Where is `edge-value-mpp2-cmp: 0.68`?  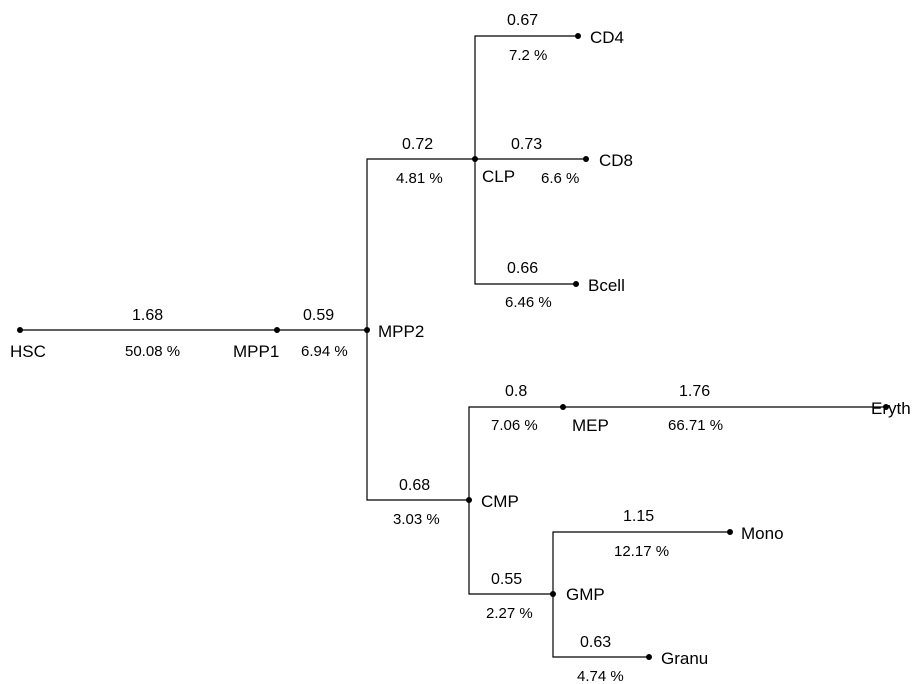 edge-value-mpp2-cmp: 0.68 is located at coordinates (414, 485).